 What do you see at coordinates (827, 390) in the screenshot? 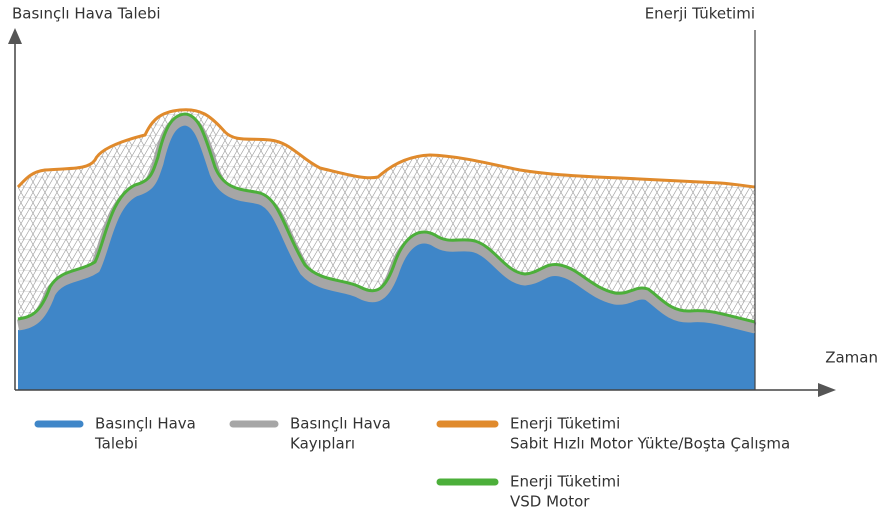
I see `x-arrow` at bounding box center [827, 390].